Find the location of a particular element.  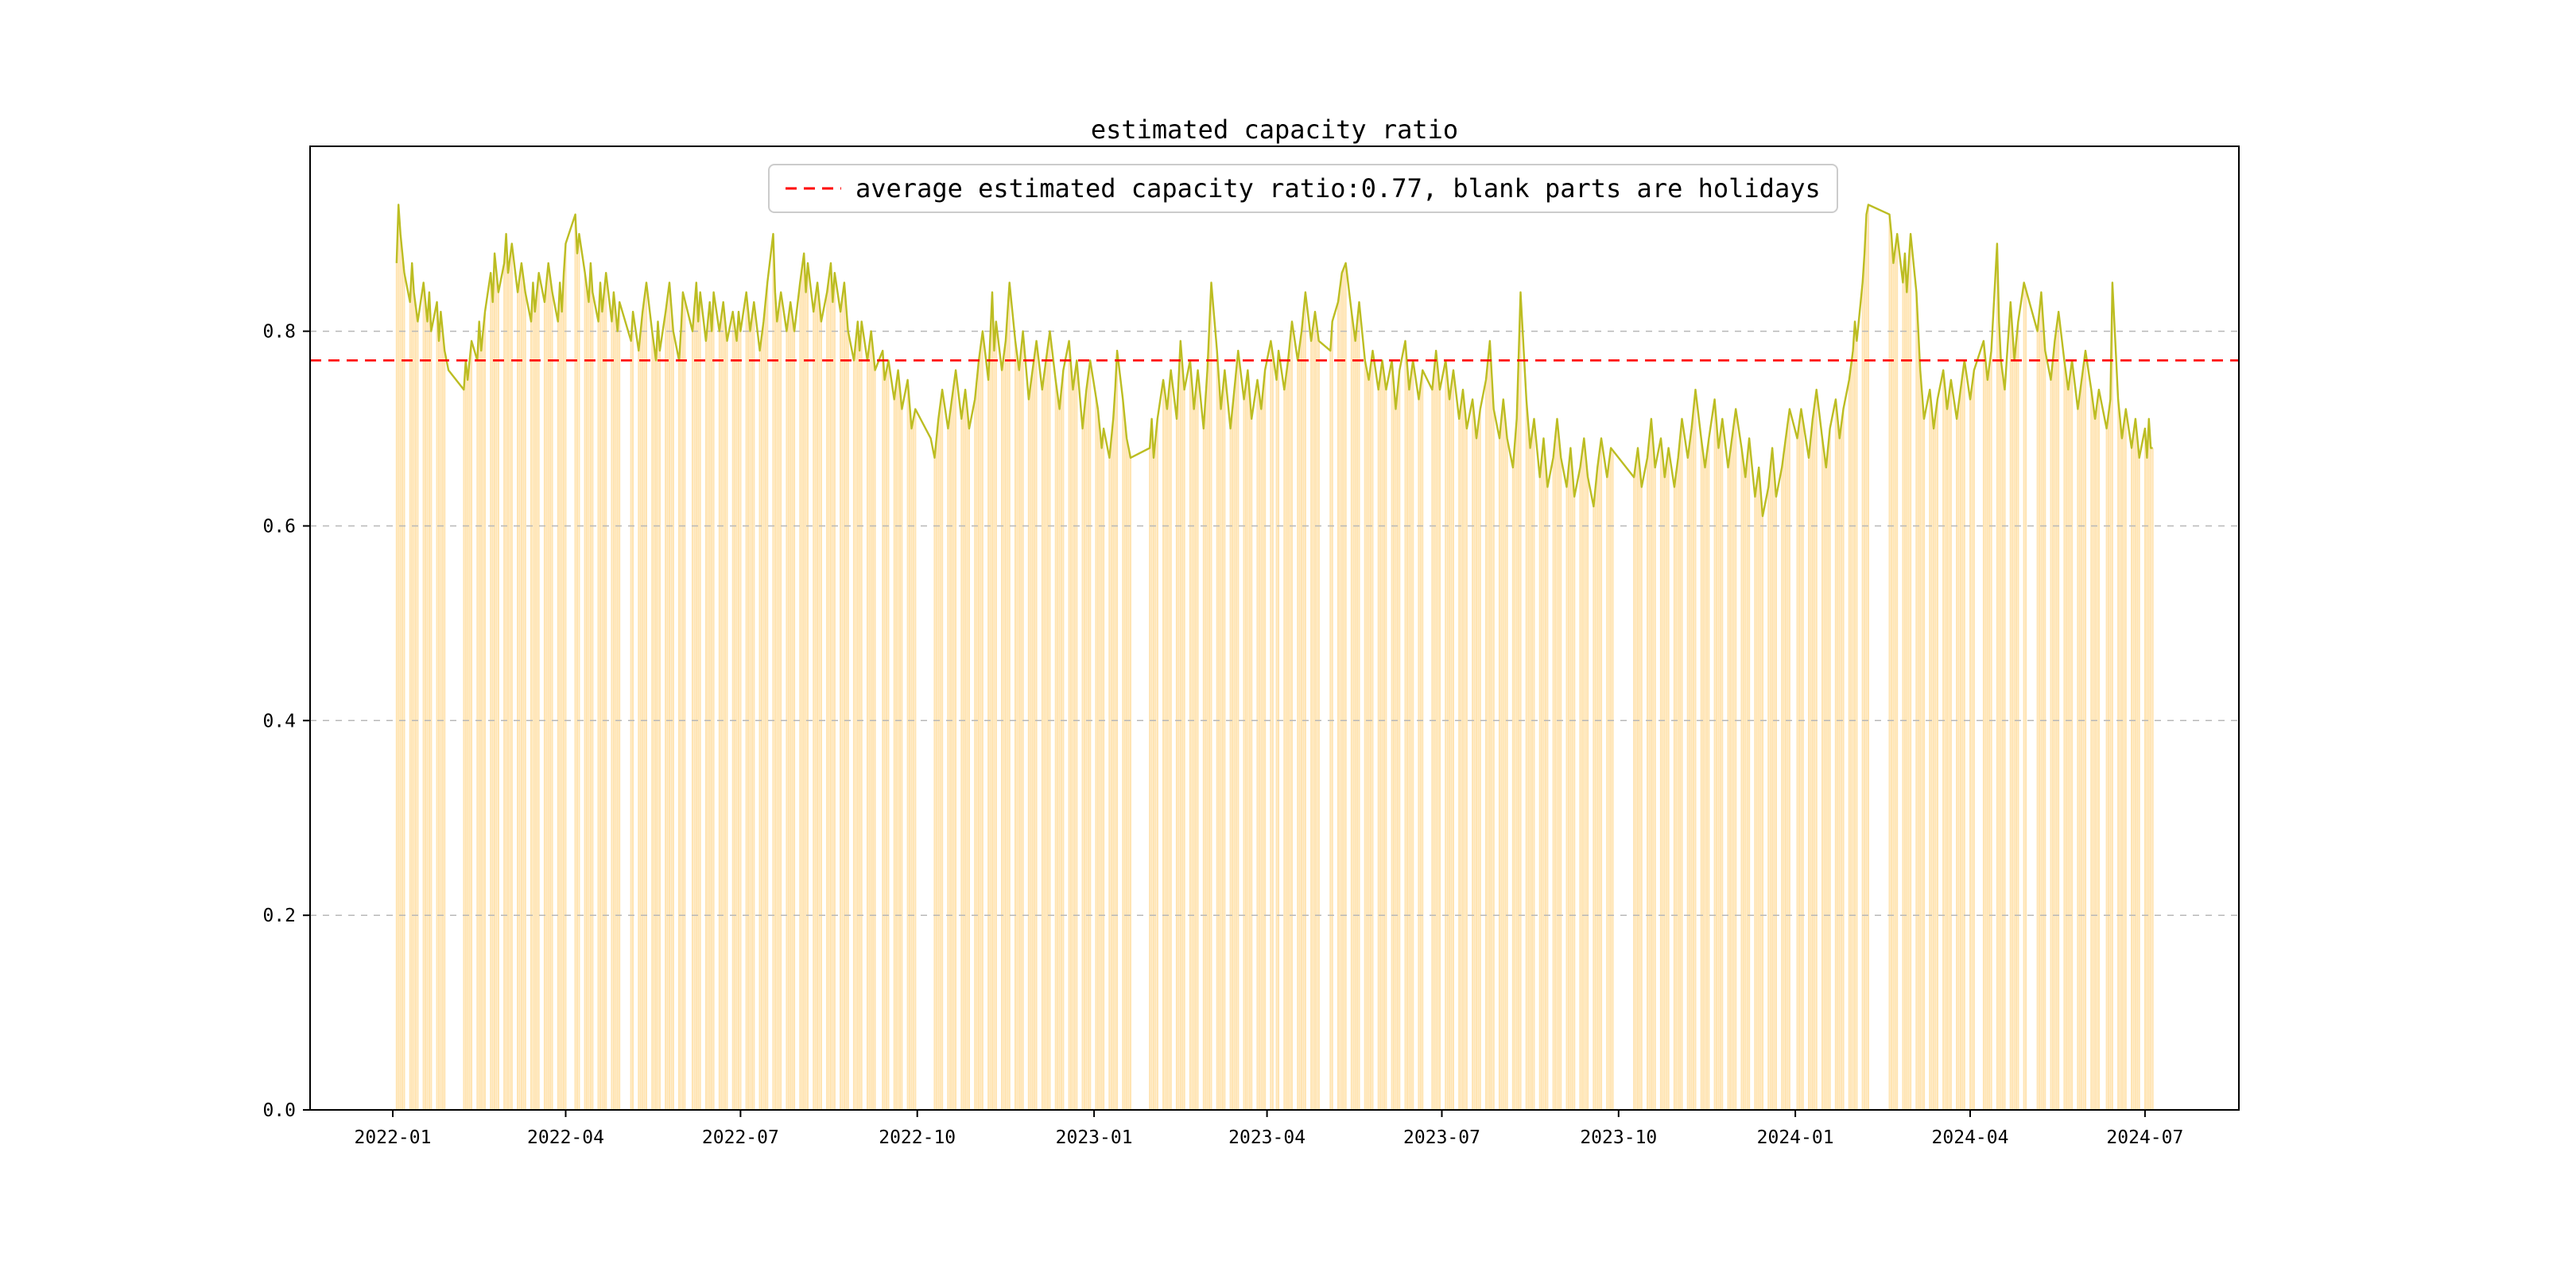

x-tick-label: 2022-10 is located at coordinates (918, 1137).